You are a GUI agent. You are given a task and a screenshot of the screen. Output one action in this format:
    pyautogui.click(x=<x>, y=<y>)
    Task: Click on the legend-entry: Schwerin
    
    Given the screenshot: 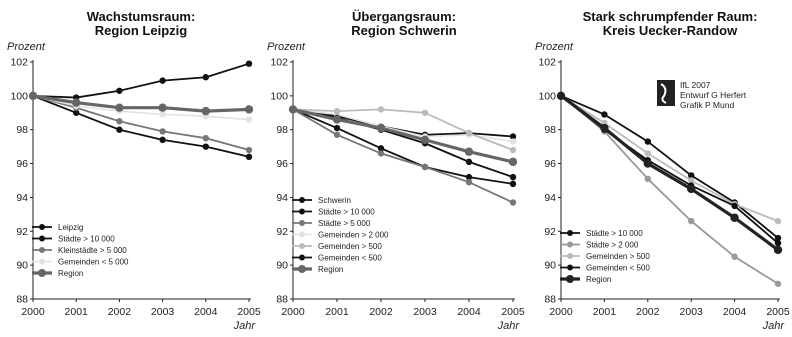 What is the action you would take?
    pyautogui.click(x=334, y=200)
    